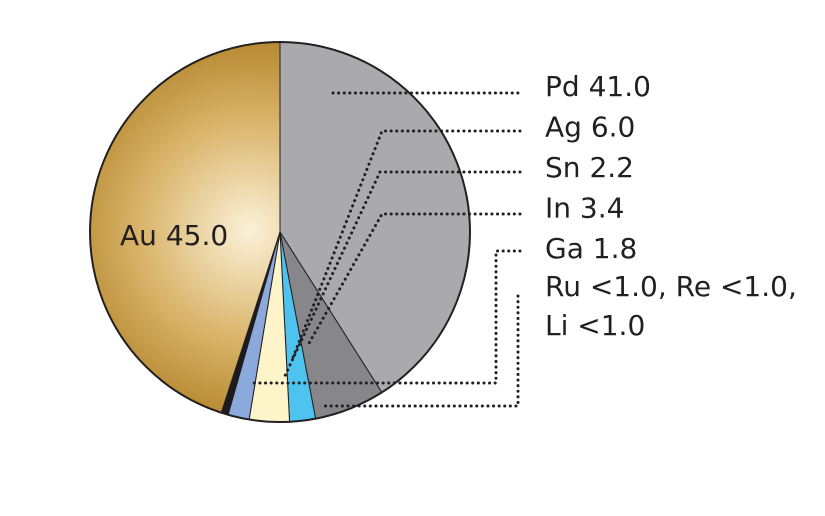 This screenshot has height=516, width=825. I want to click on label-name: Pd, so click(562, 86).